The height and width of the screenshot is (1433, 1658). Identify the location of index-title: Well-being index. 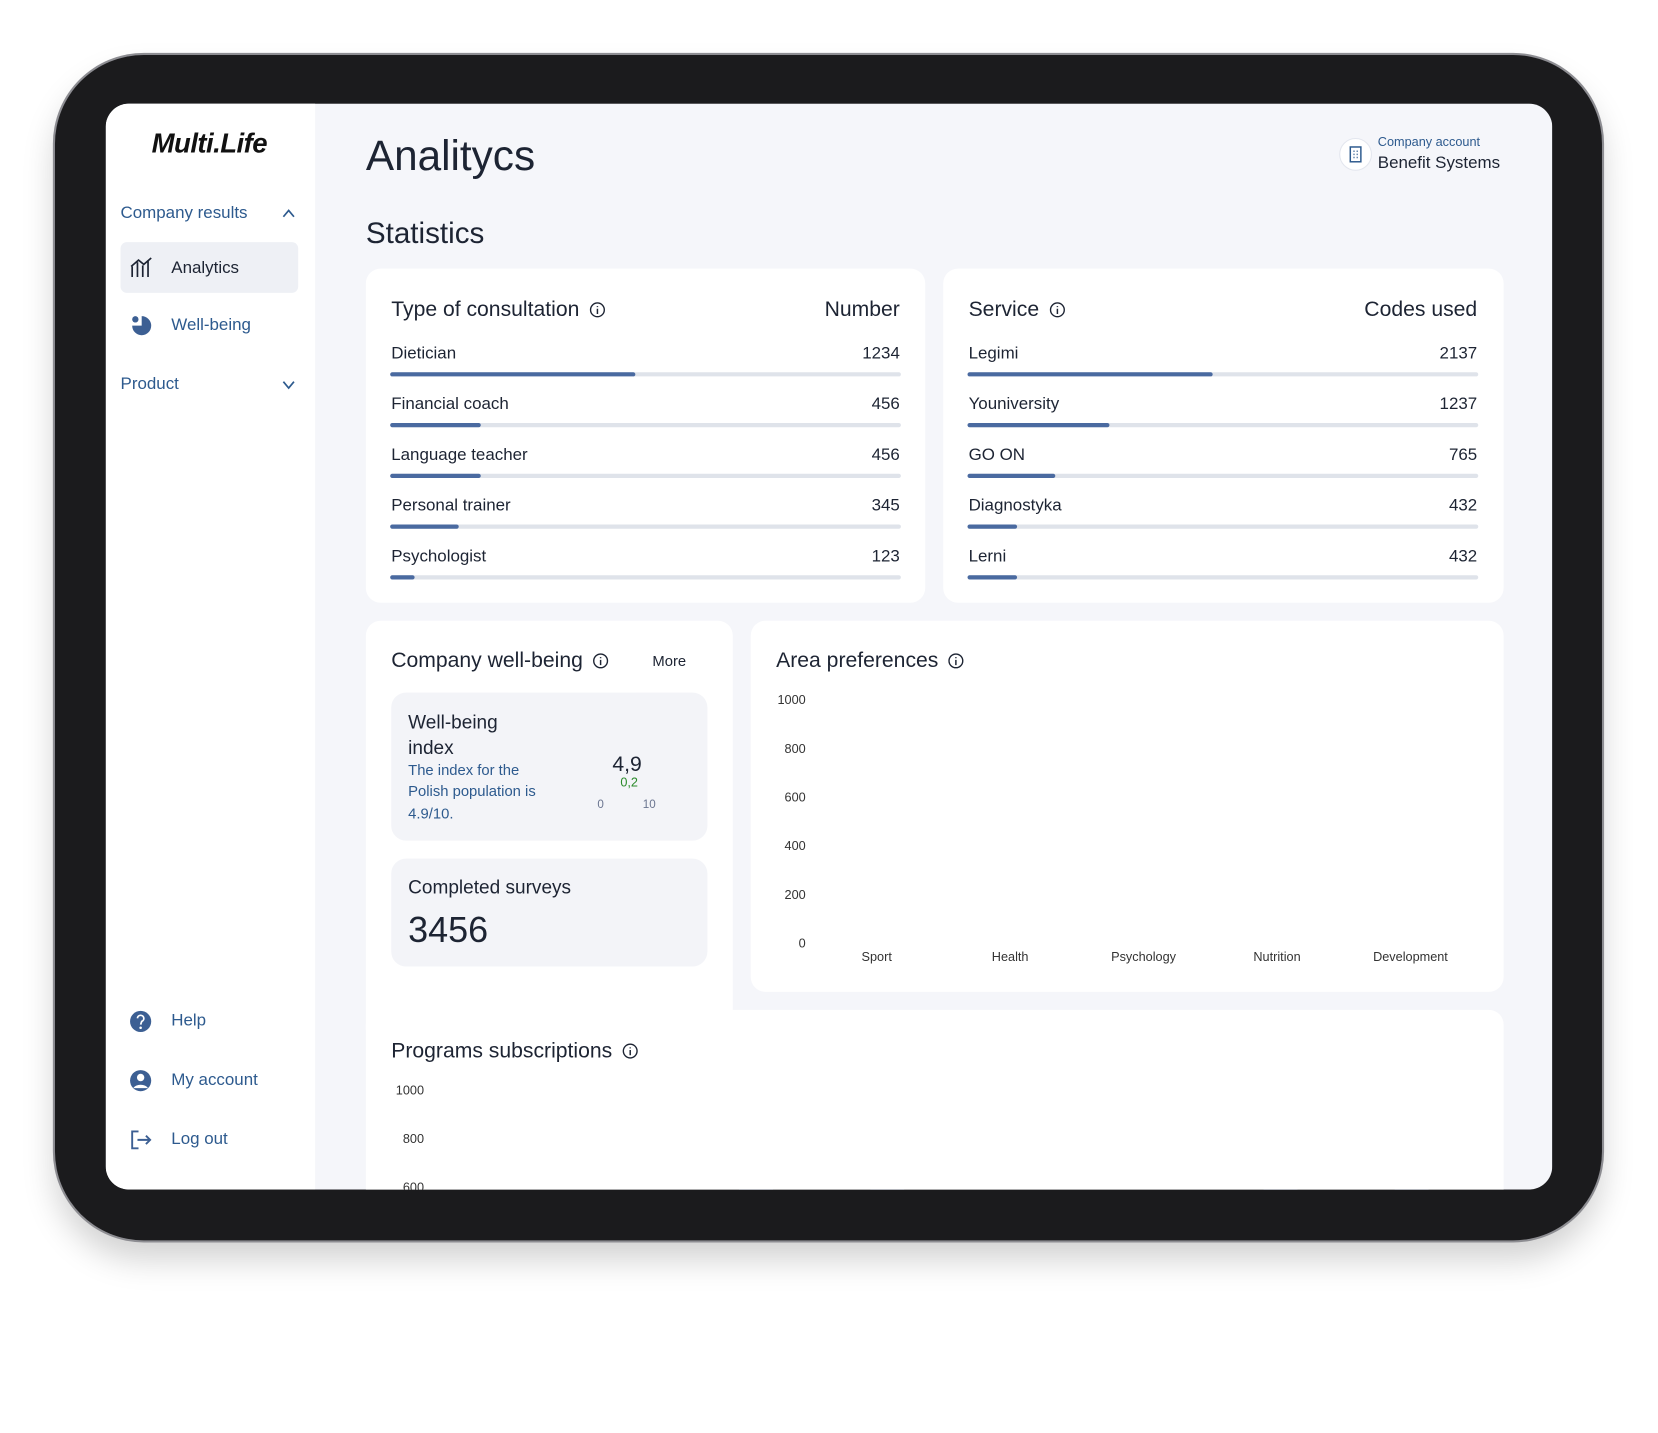
(453, 735).